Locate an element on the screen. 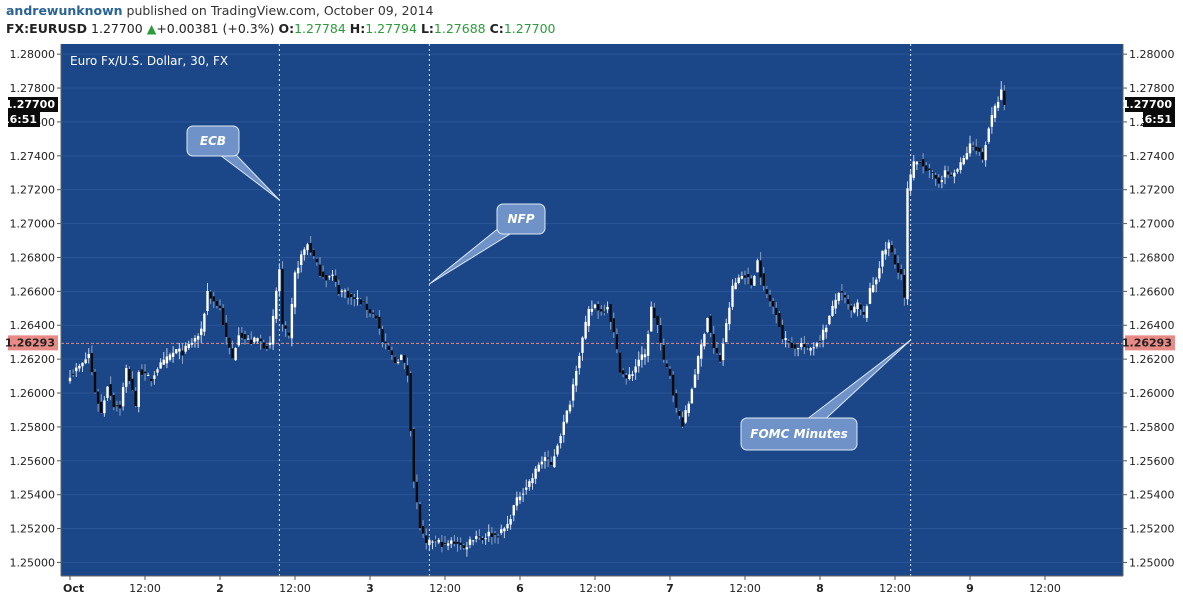  y-tick-label: 1.26800 is located at coordinates (33, 257).